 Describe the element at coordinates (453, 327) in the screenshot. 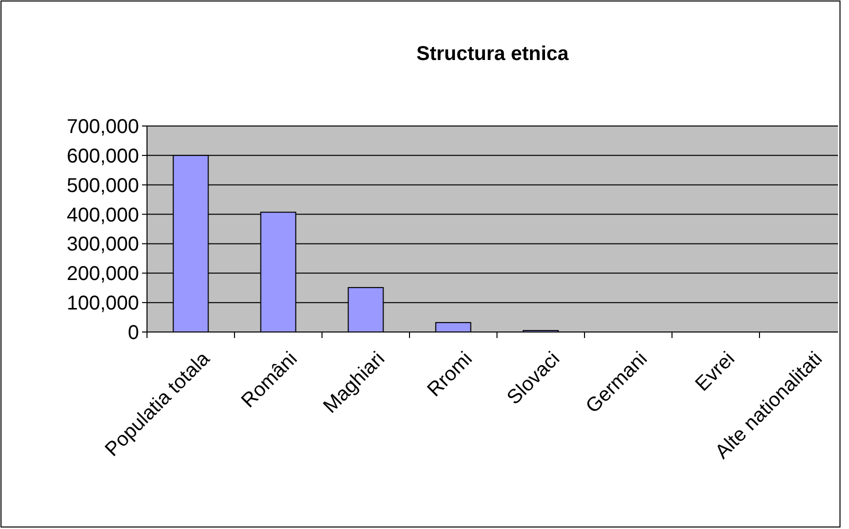

I see `bar` at that location.